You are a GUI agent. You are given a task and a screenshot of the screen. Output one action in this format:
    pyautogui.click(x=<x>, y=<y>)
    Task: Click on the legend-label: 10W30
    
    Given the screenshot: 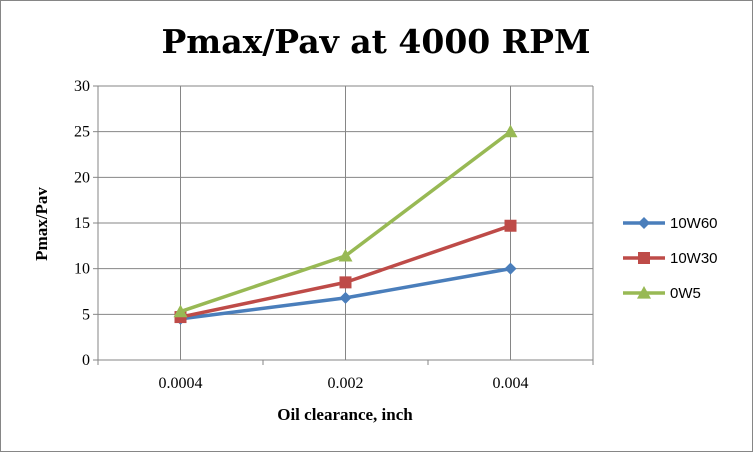 What is the action you would take?
    pyautogui.click(x=694, y=258)
    